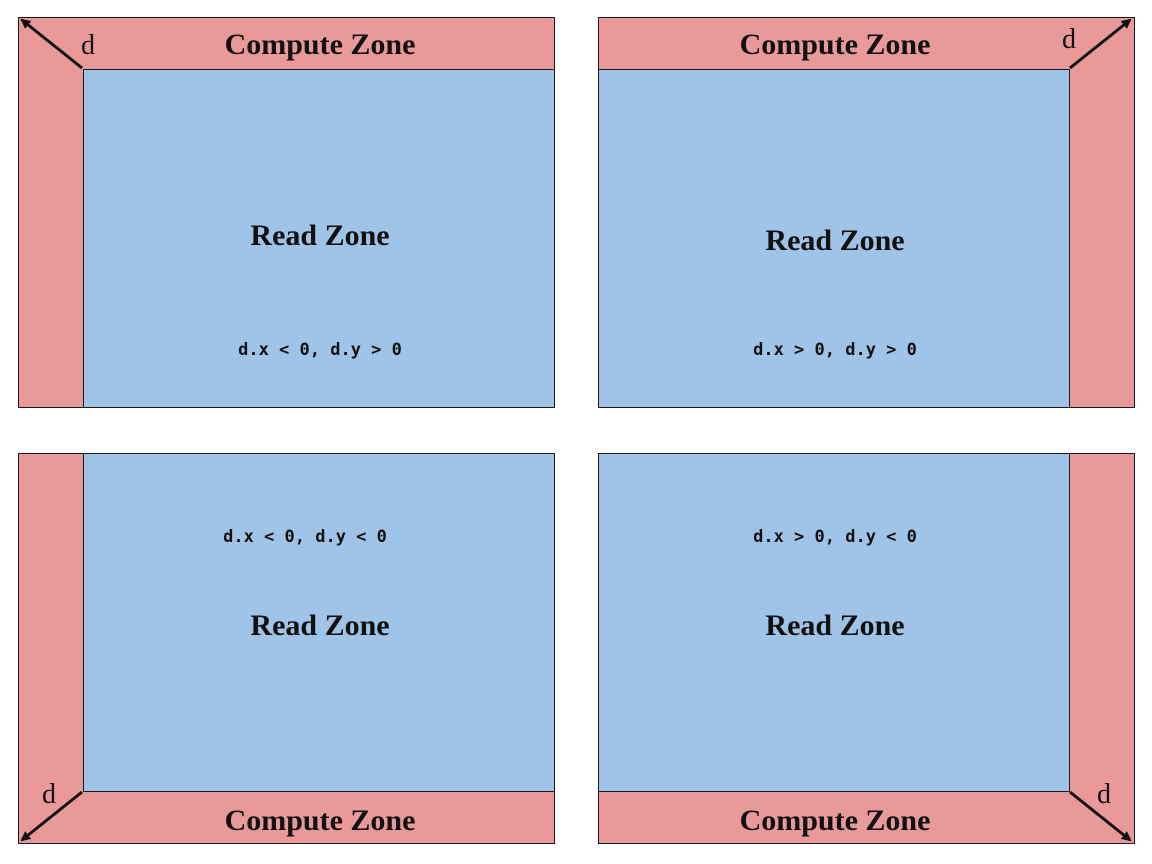 Image resolution: width=1152 pixels, height=864 pixels. Describe the element at coordinates (835, 537) in the screenshot. I see `condition-label: d.x > 0, d.y < 0` at that location.